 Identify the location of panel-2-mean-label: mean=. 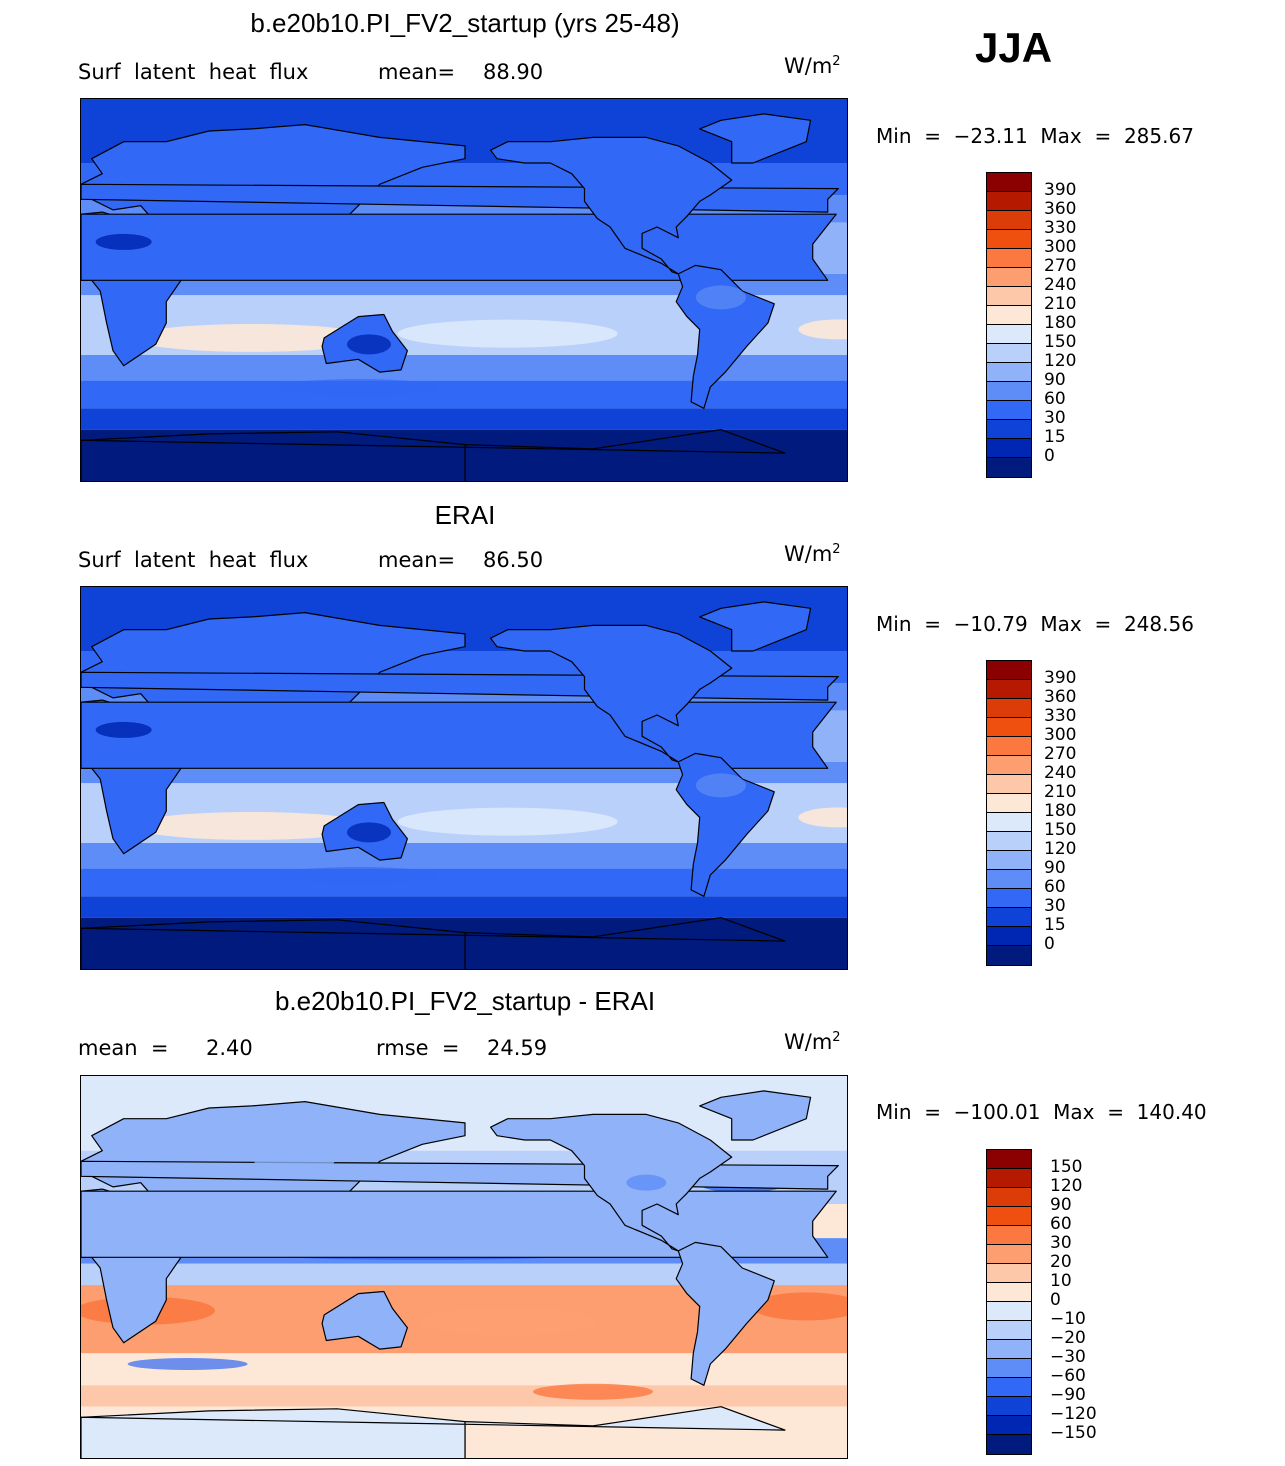
(417, 560).